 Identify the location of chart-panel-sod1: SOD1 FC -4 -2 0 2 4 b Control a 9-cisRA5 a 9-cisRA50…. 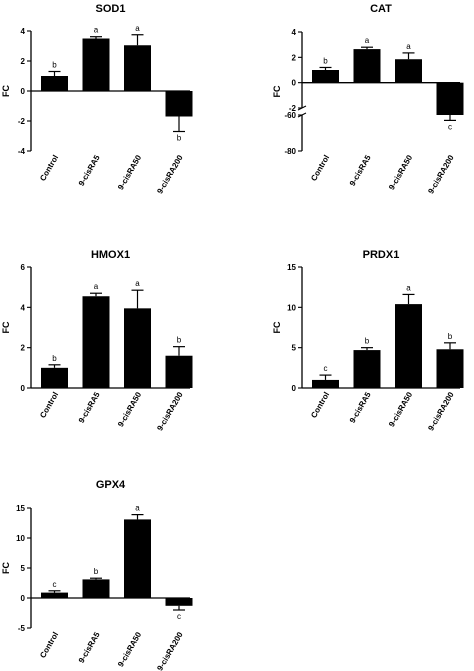
(97, 99).